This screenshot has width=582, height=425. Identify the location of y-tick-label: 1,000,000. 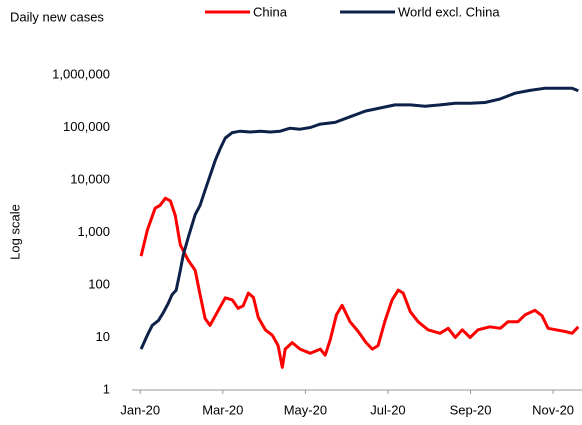
(81, 73).